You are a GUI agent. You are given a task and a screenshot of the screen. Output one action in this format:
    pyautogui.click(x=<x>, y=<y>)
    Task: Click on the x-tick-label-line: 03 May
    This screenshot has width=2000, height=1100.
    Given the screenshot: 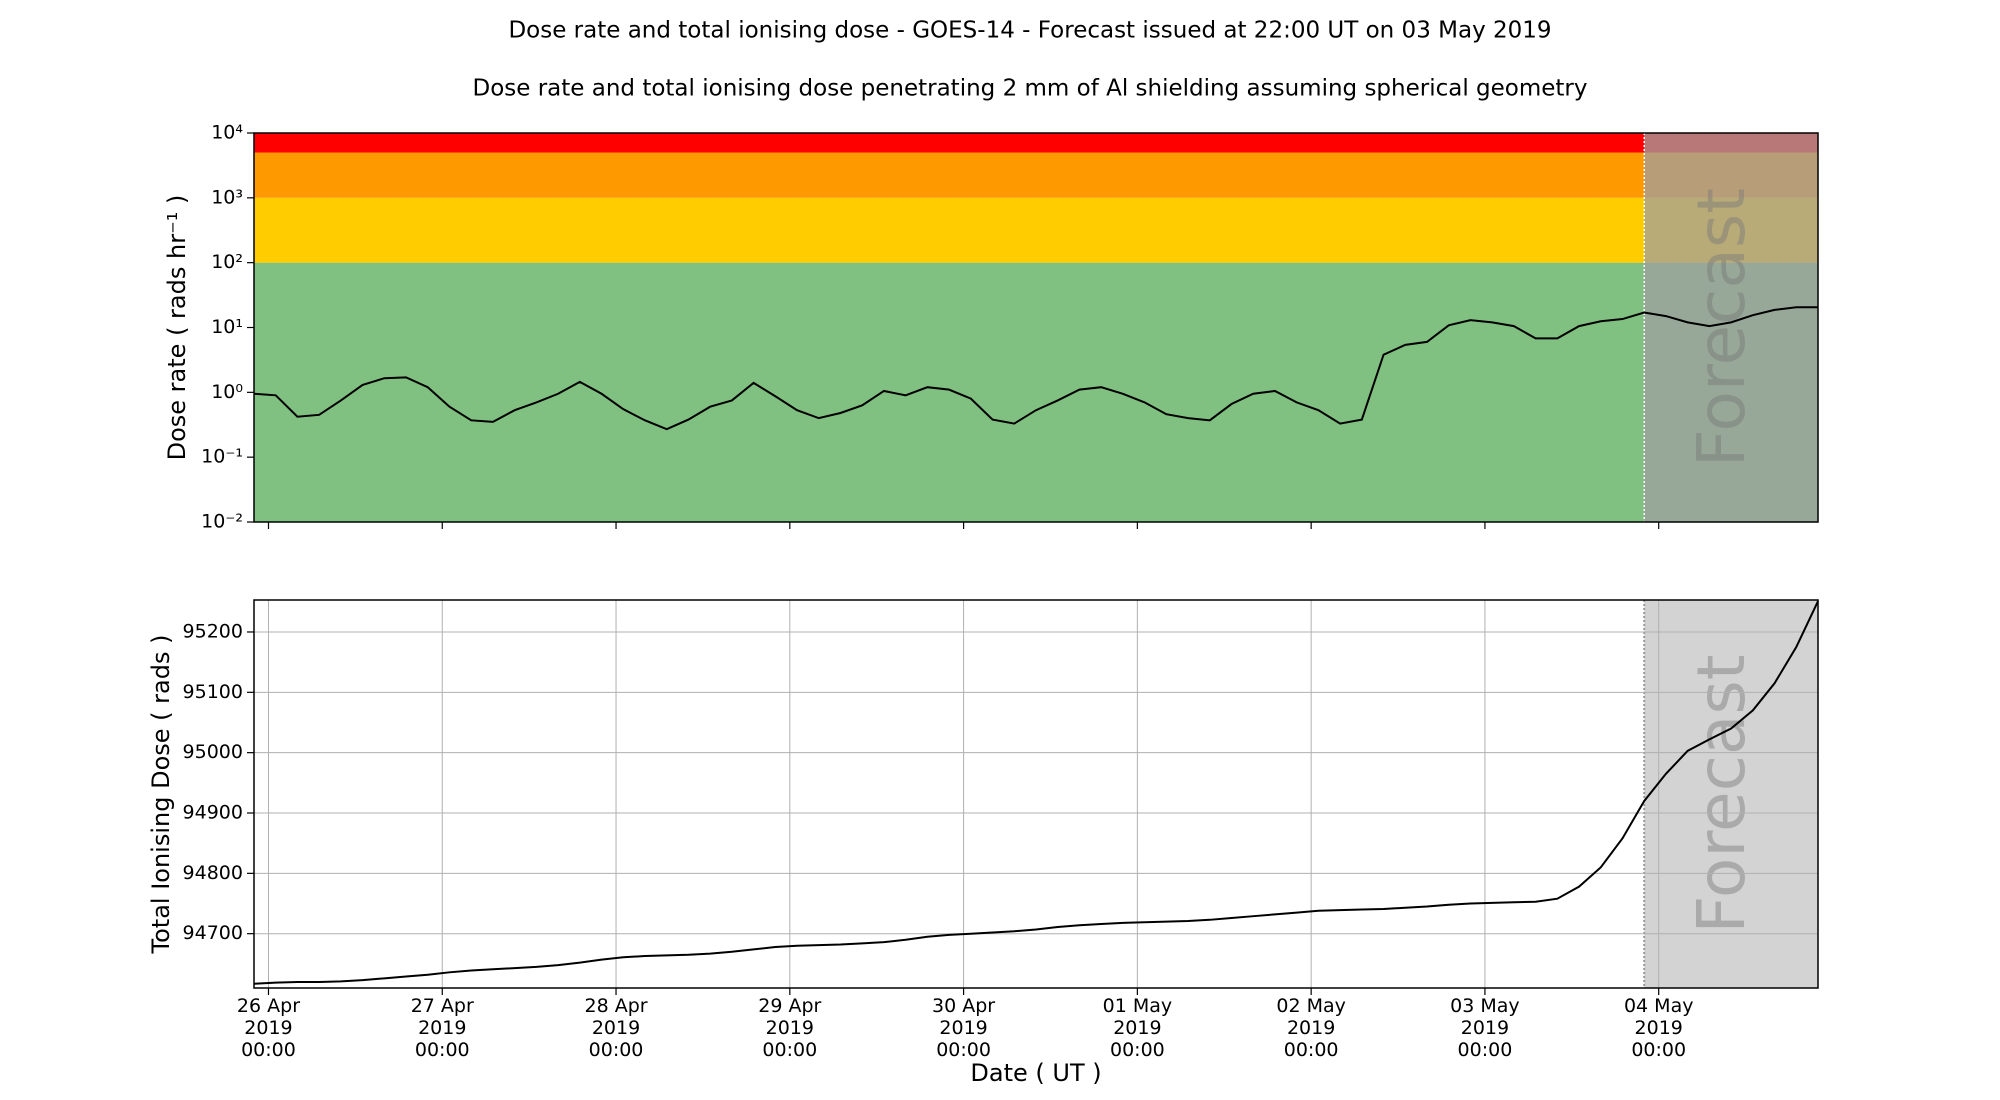 What is the action you would take?
    pyautogui.click(x=1485, y=1006)
    